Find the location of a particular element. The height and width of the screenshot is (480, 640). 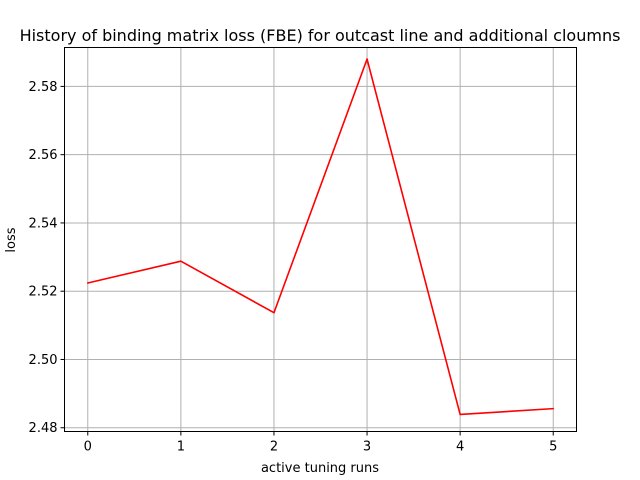

x-tick-label: 3 is located at coordinates (367, 447).